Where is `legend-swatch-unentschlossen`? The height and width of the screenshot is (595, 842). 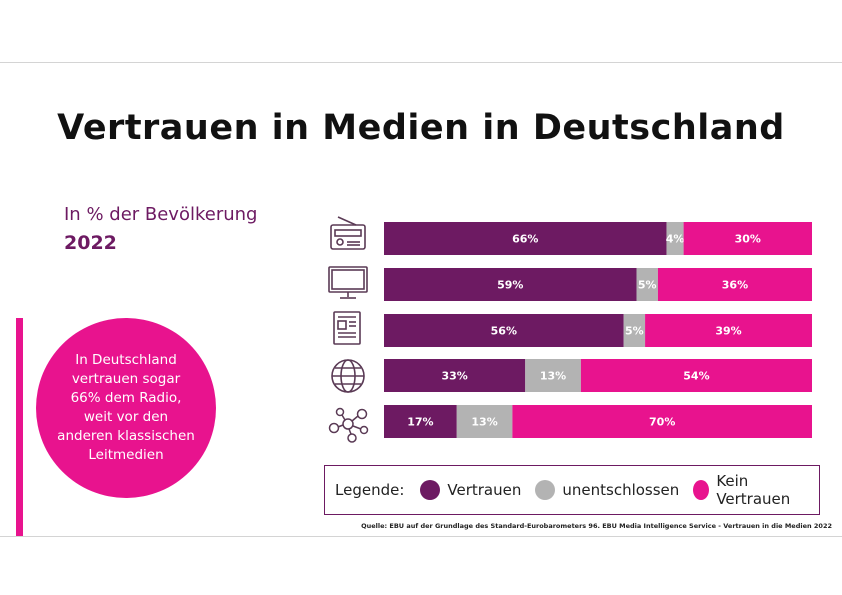
legend-swatch-unentschlossen is located at coordinates (545, 490).